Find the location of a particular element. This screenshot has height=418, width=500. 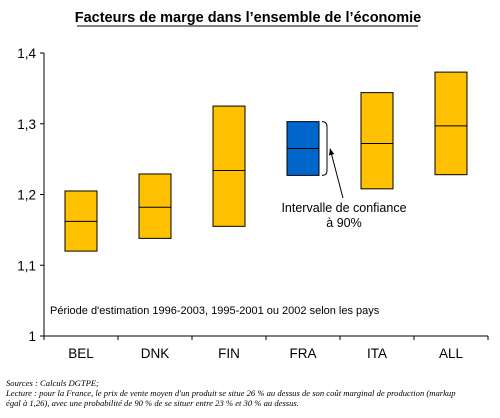

box-ita is located at coordinates (377, 141).